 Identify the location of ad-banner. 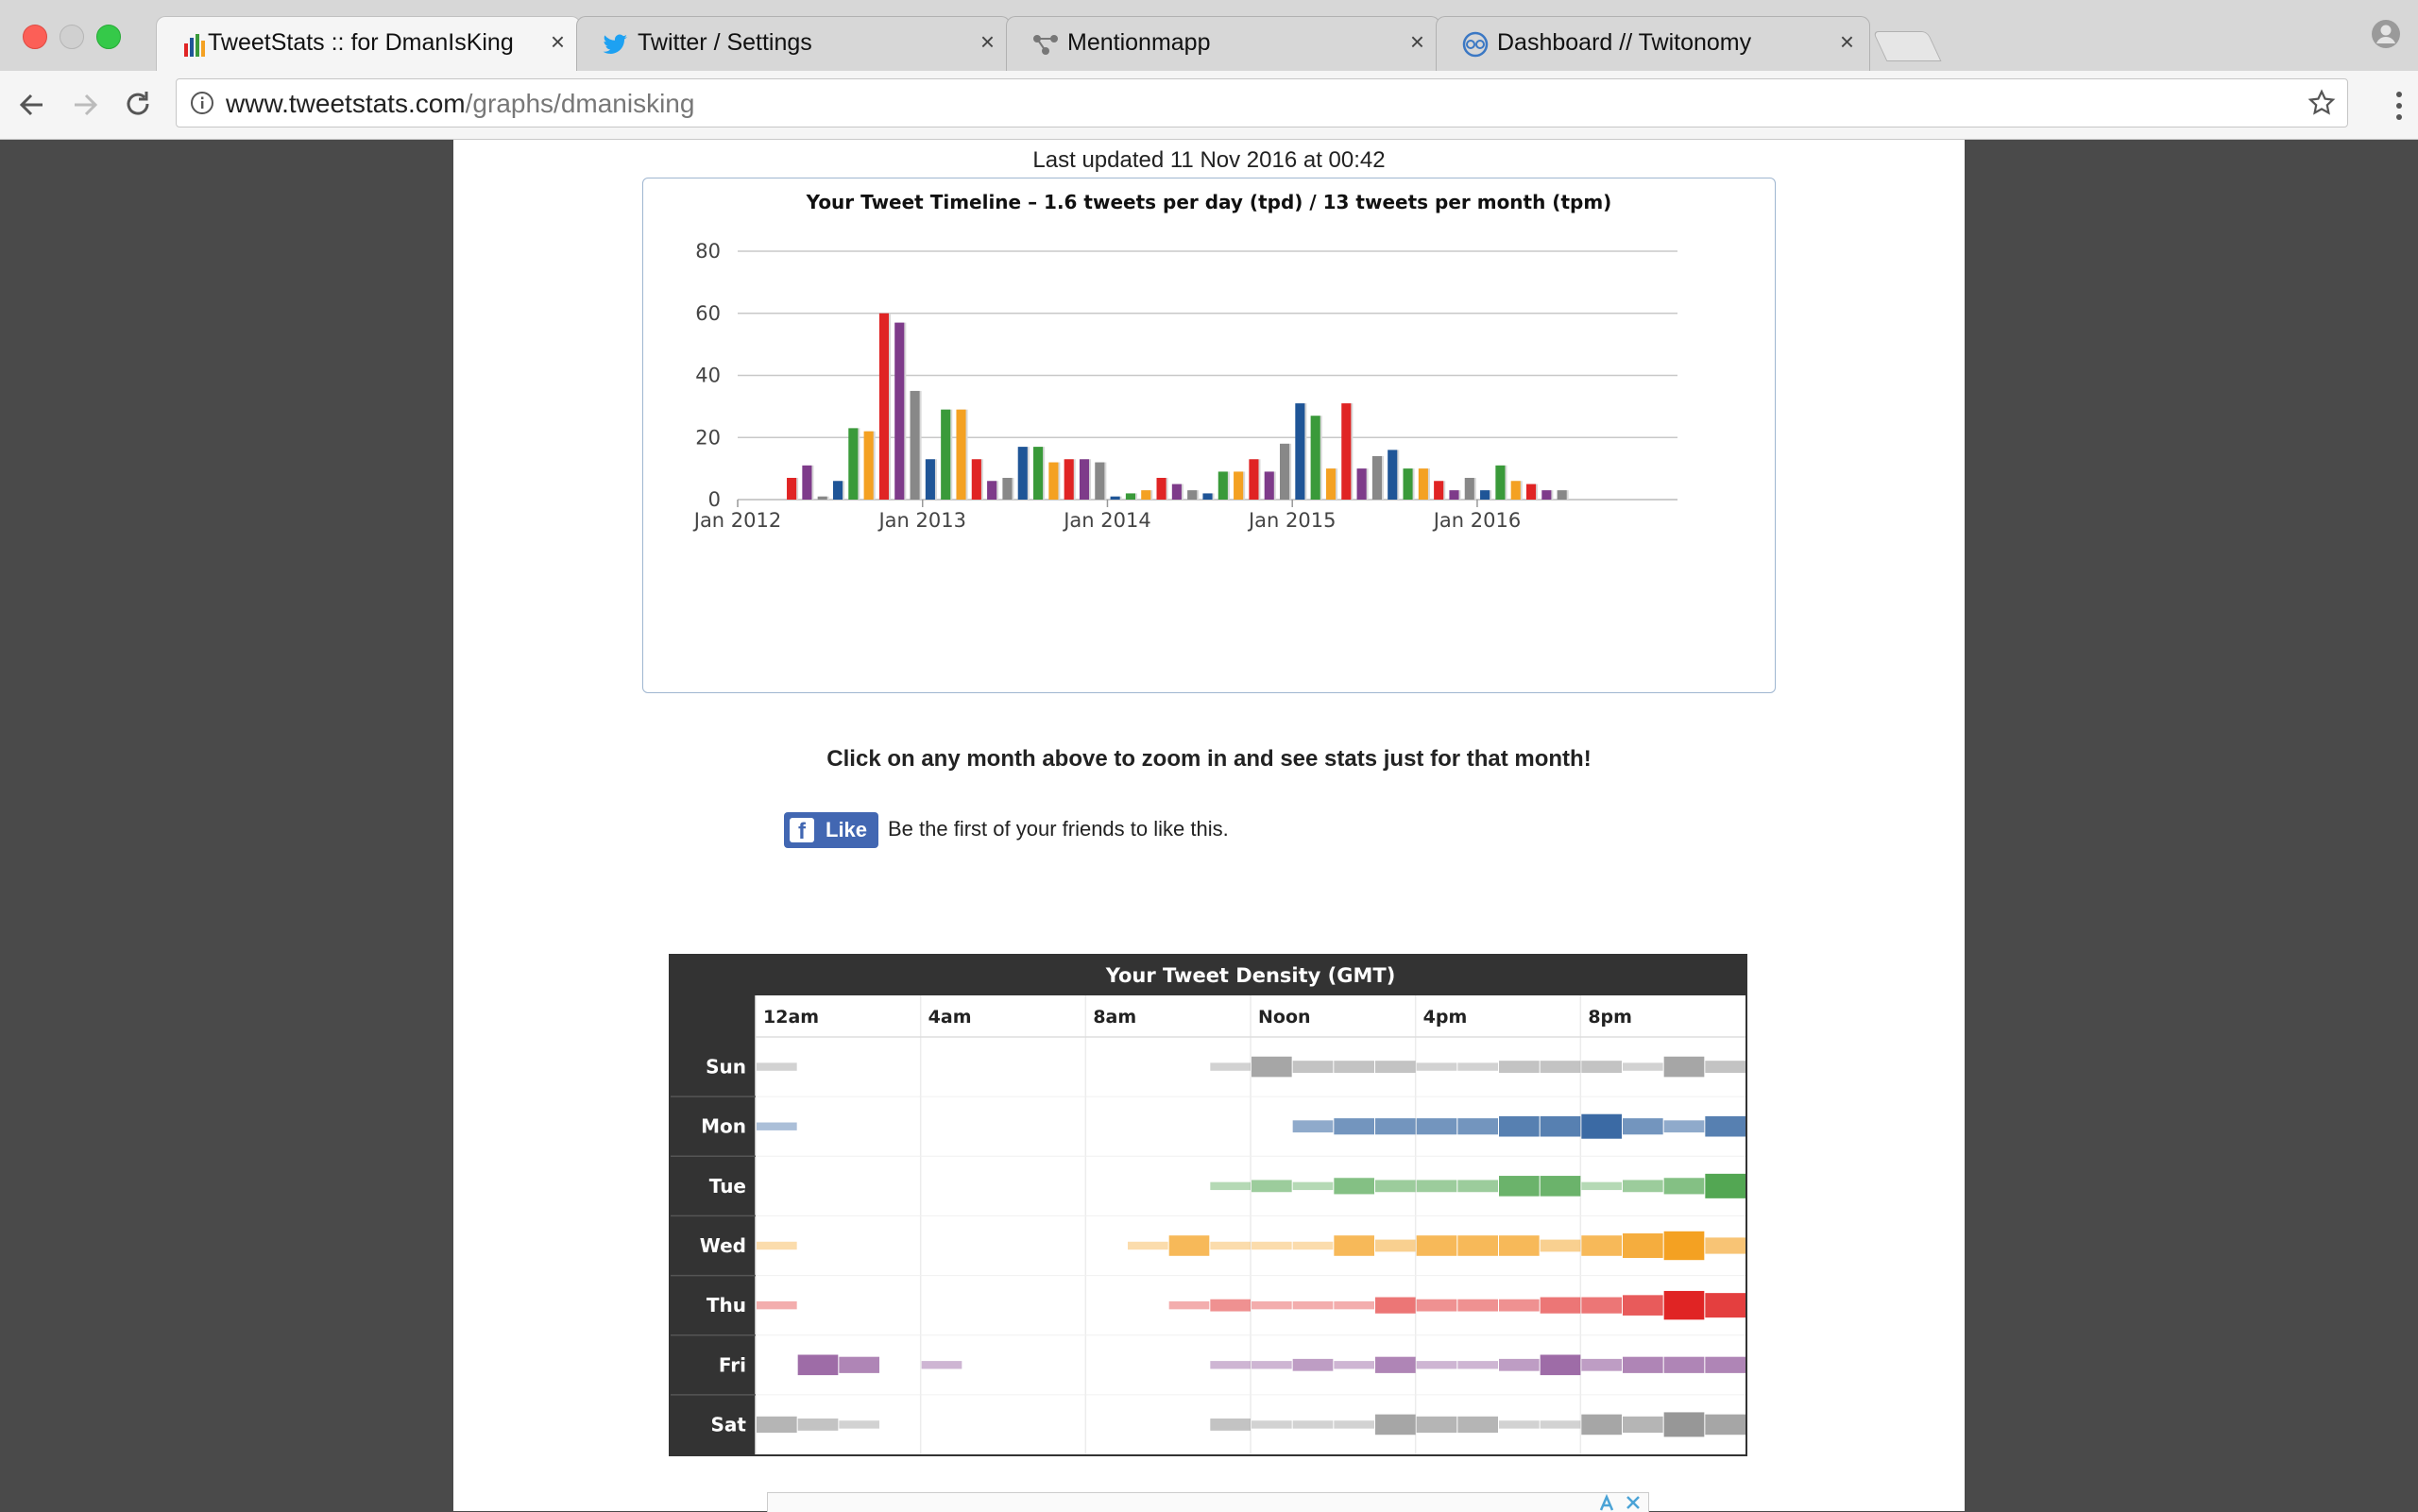
(1208, 1502).